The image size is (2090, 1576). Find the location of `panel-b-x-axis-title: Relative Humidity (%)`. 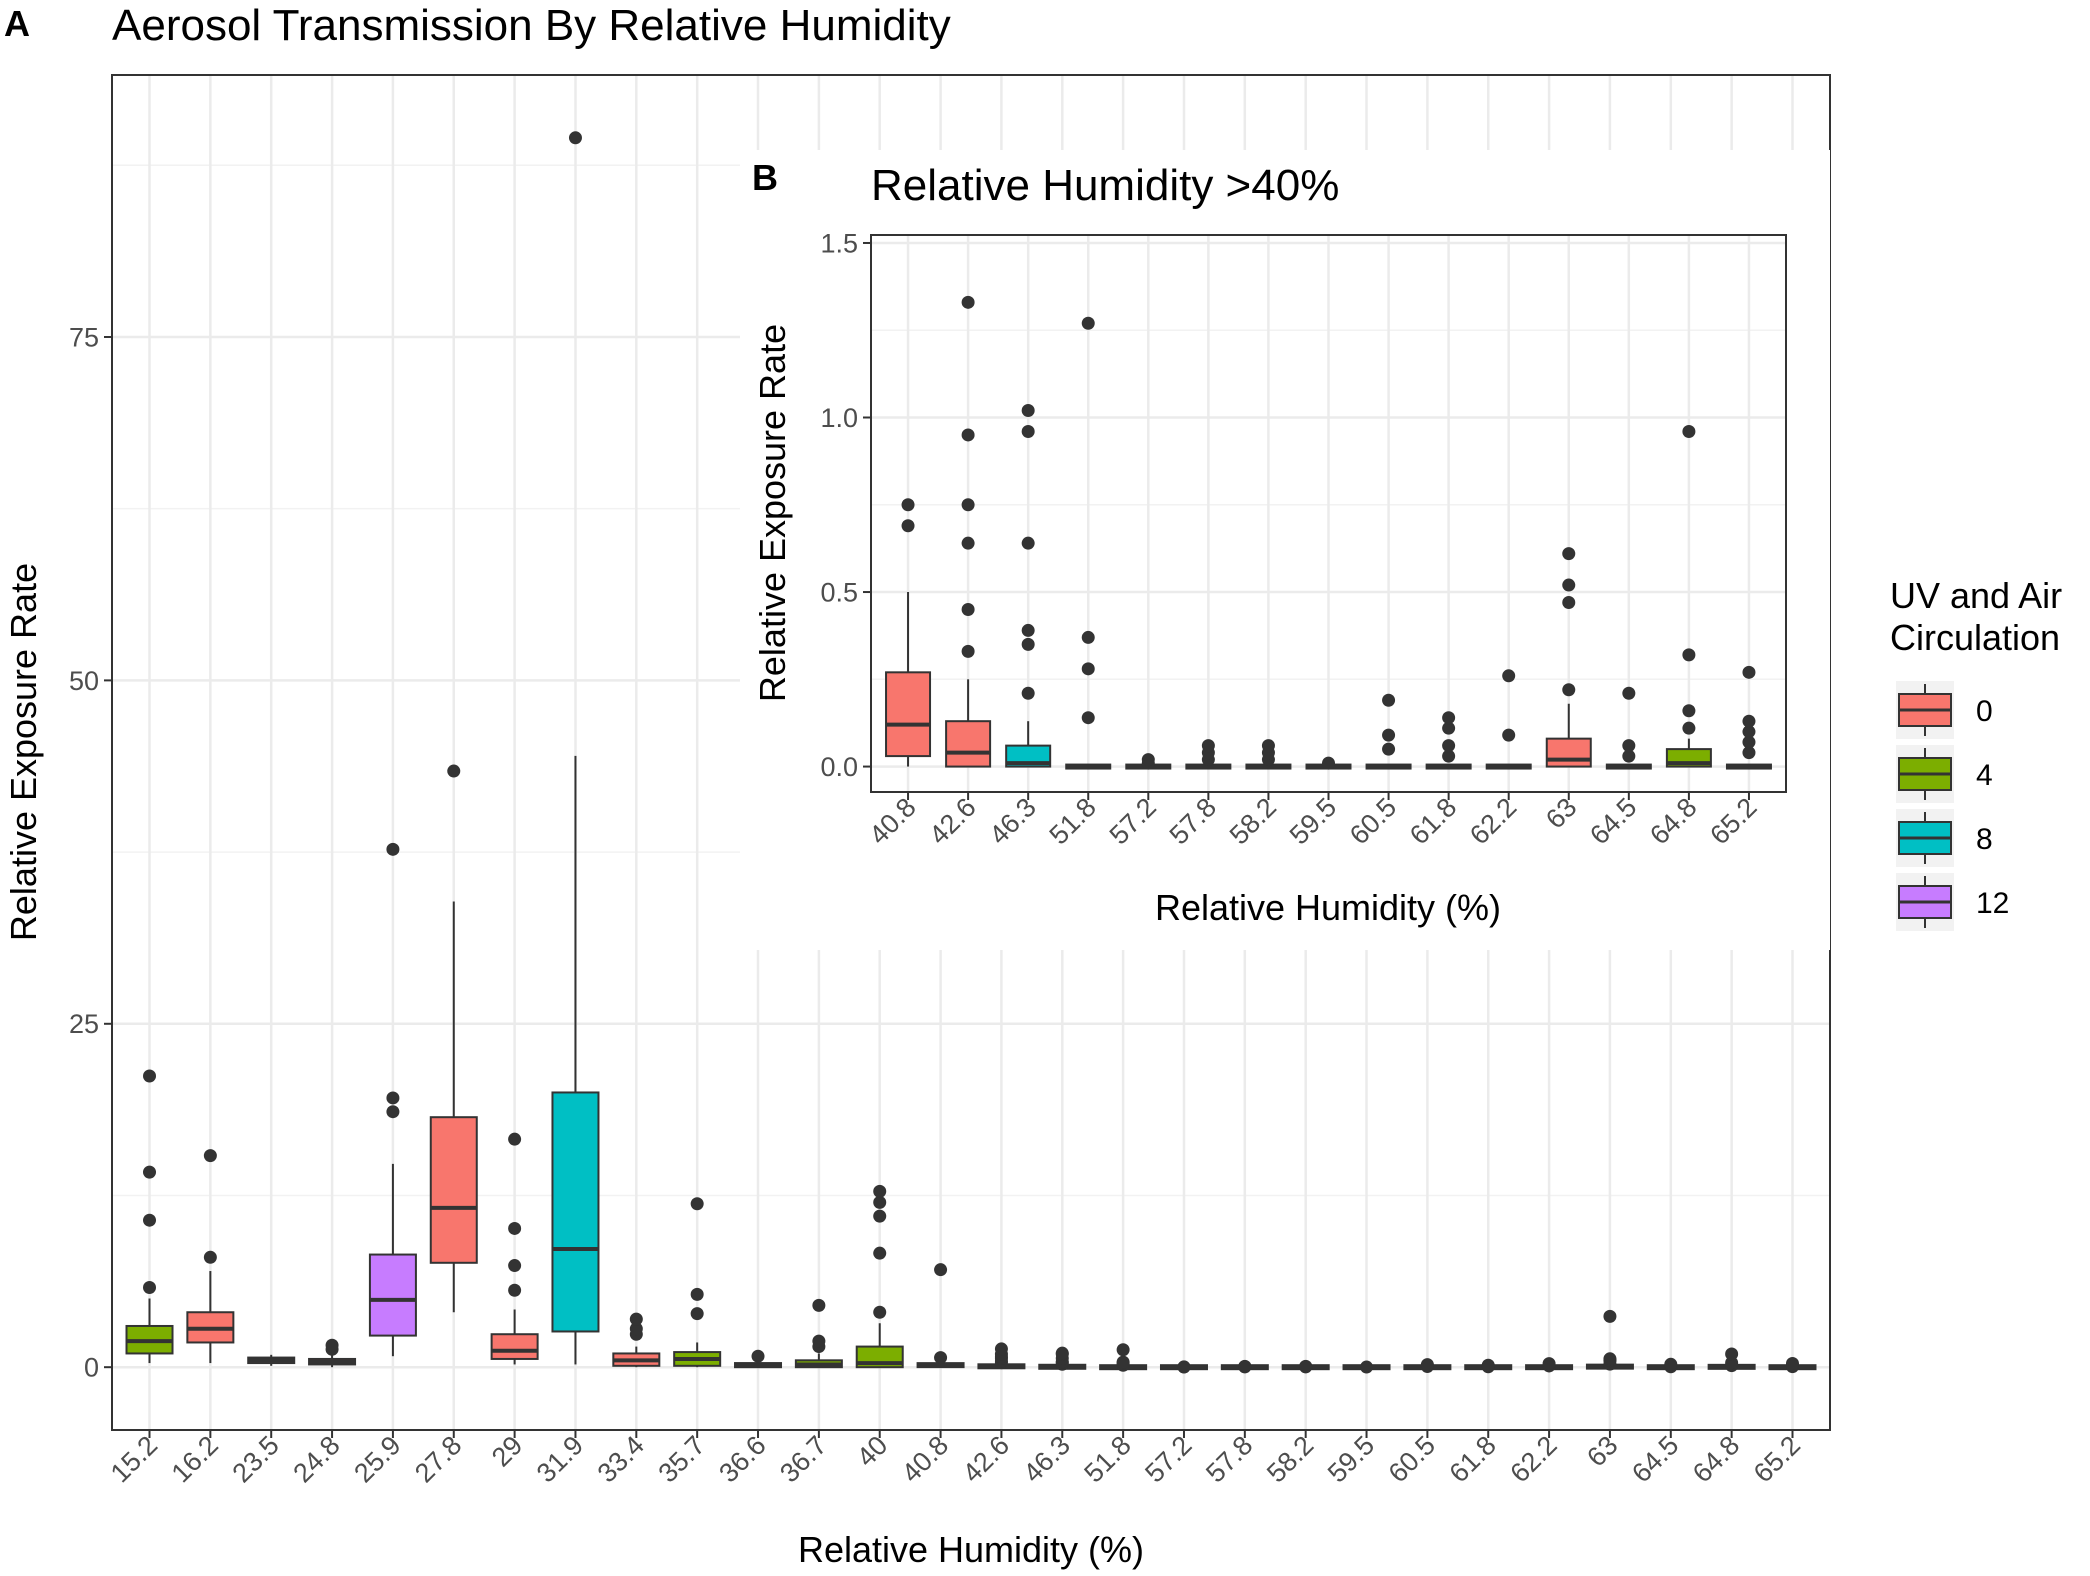

panel-b-x-axis-title: Relative Humidity (%) is located at coordinates (1328, 907).